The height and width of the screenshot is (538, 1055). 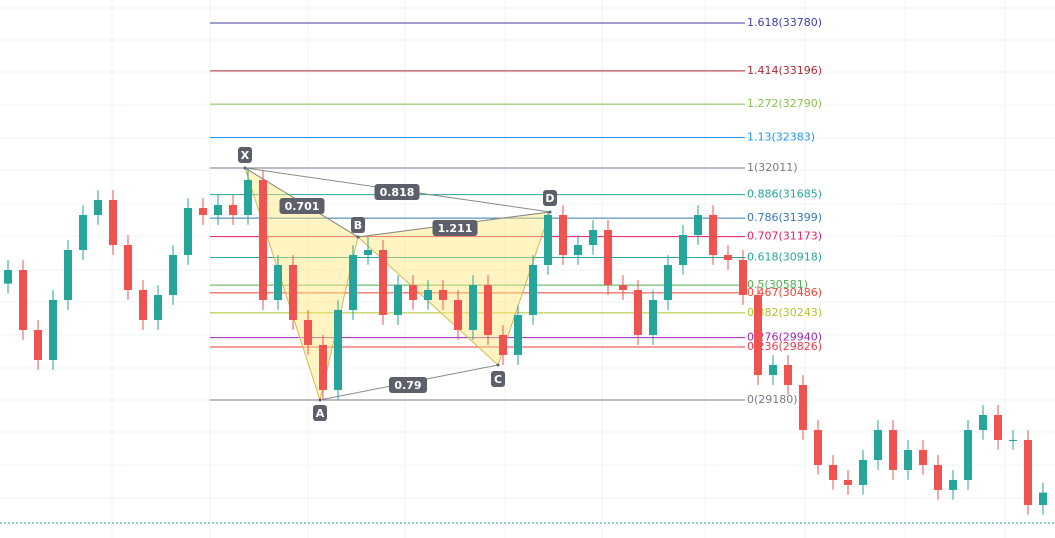 I want to click on fib-label: 0.236(29826), so click(x=784, y=346).